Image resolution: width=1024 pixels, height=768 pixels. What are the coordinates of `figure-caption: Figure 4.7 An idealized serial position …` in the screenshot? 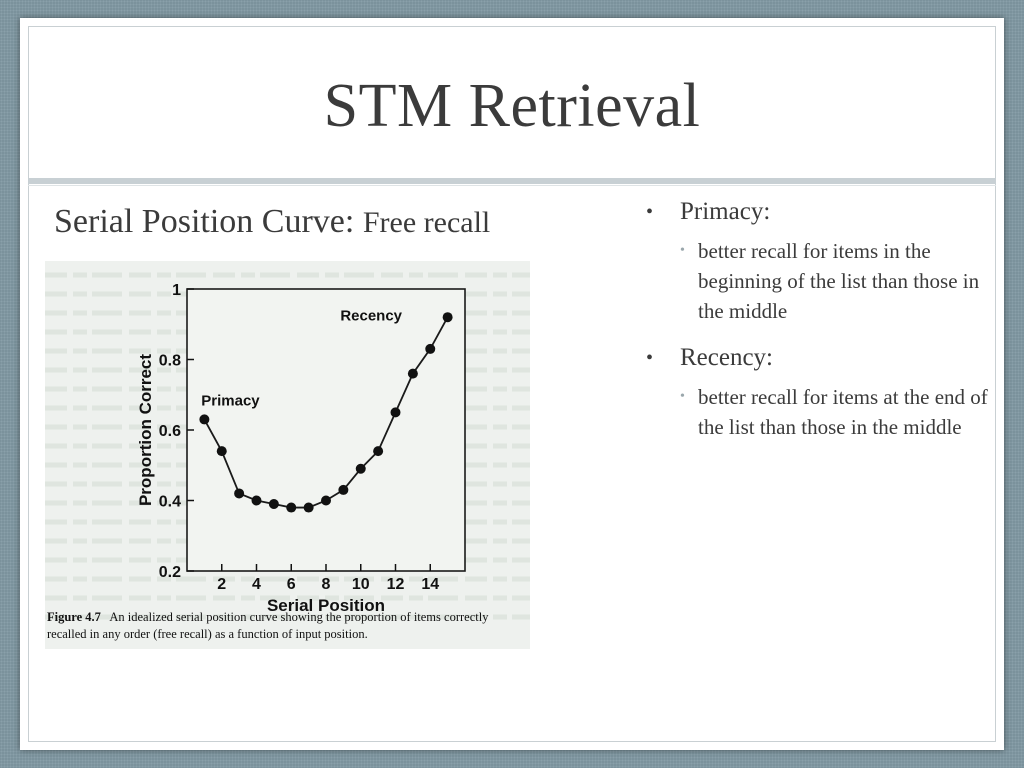 It's located at (268, 617).